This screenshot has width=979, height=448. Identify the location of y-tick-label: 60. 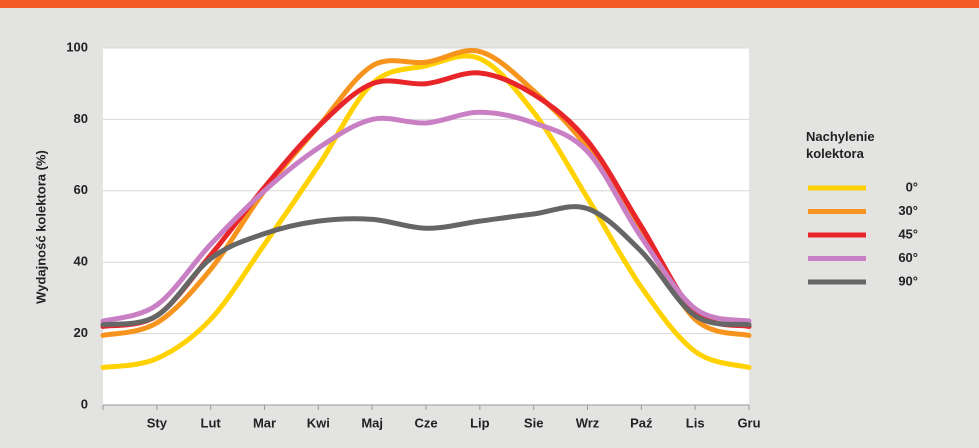
(81, 189).